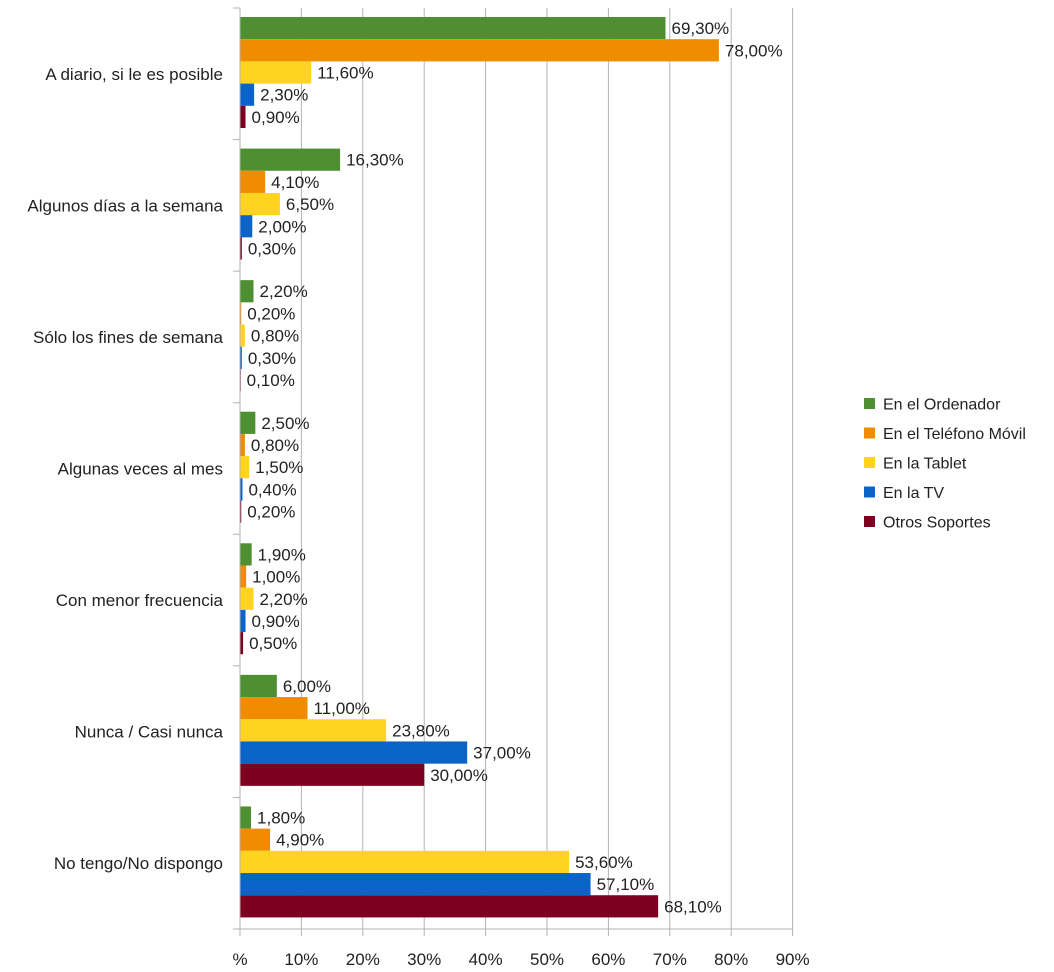 This screenshot has height=972, width=1054. I want to click on x-tick-label: 50%, so click(547, 959).